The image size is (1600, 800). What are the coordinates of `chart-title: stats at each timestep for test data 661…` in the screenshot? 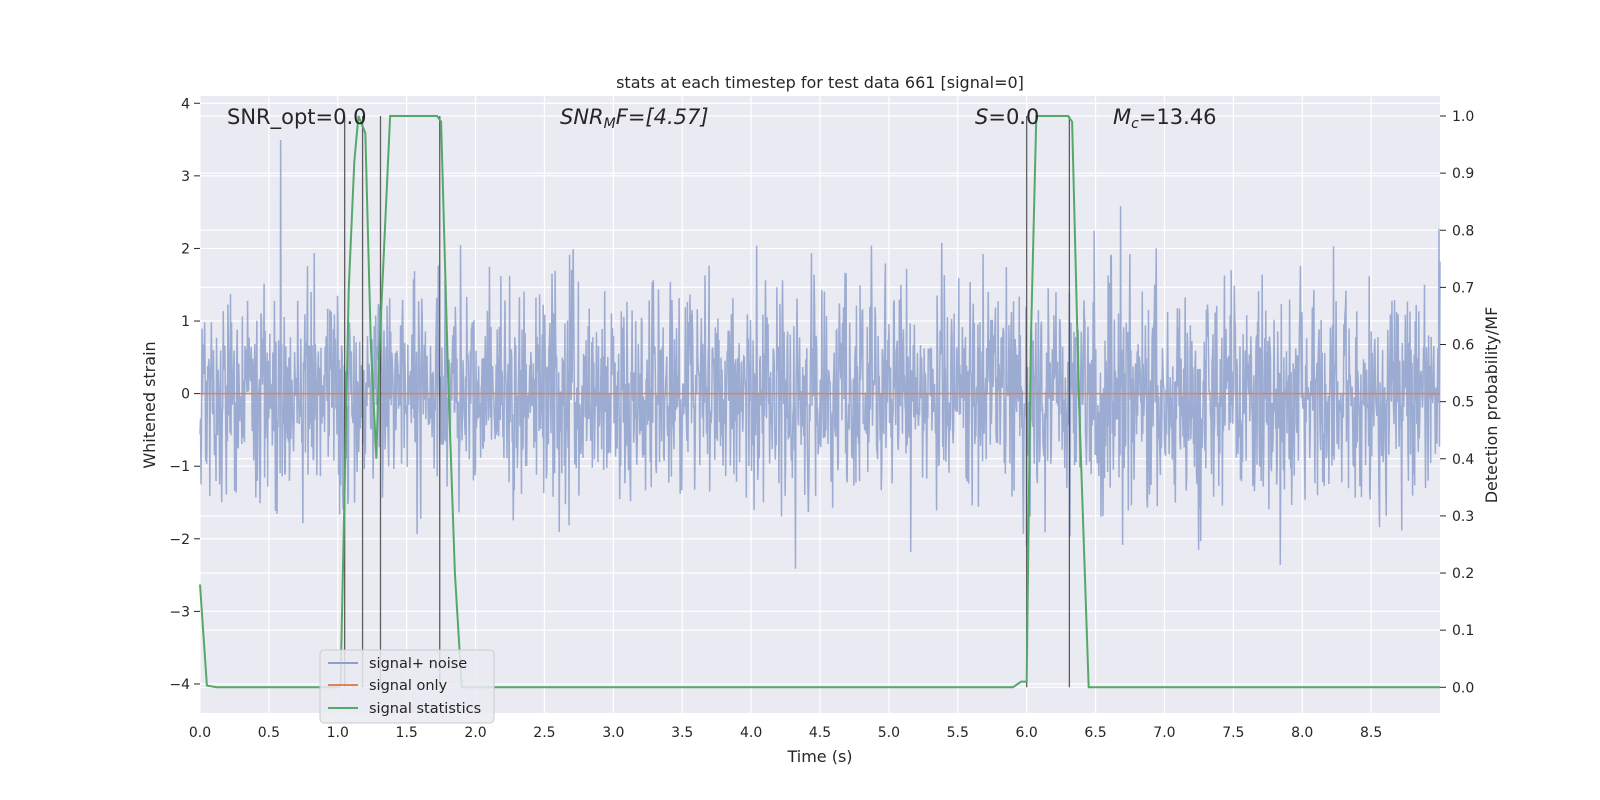 It's located at (820, 82).